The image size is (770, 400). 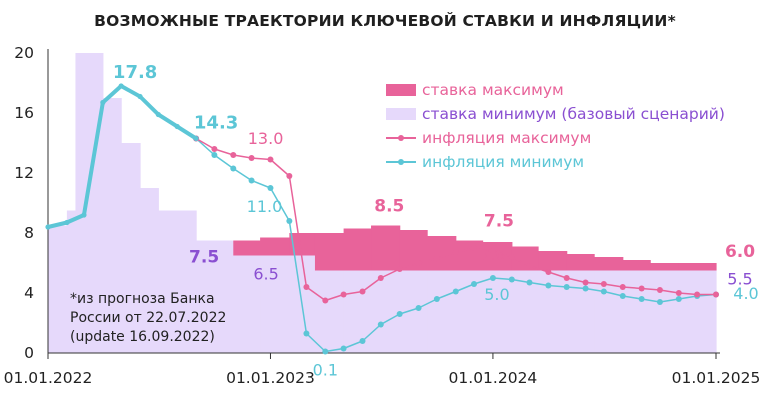 What do you see at coordinates (265, 274) in the screenshot?
I see `data-label: 6.5` at bounding box center [265, 274].